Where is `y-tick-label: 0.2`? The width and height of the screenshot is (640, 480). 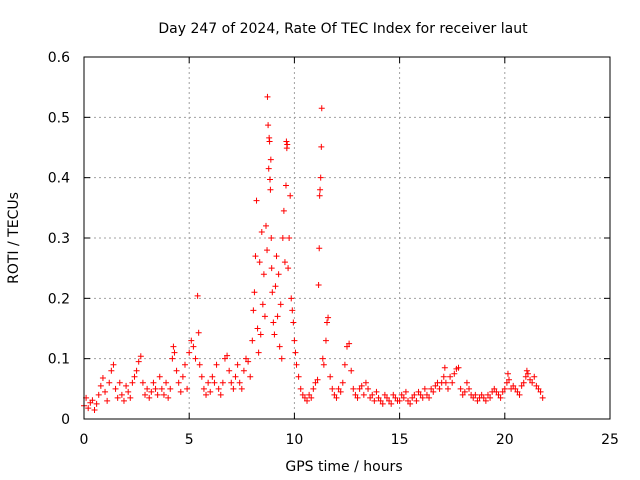 y-tick-label: 0.2 is located at coordinates (59, 299).